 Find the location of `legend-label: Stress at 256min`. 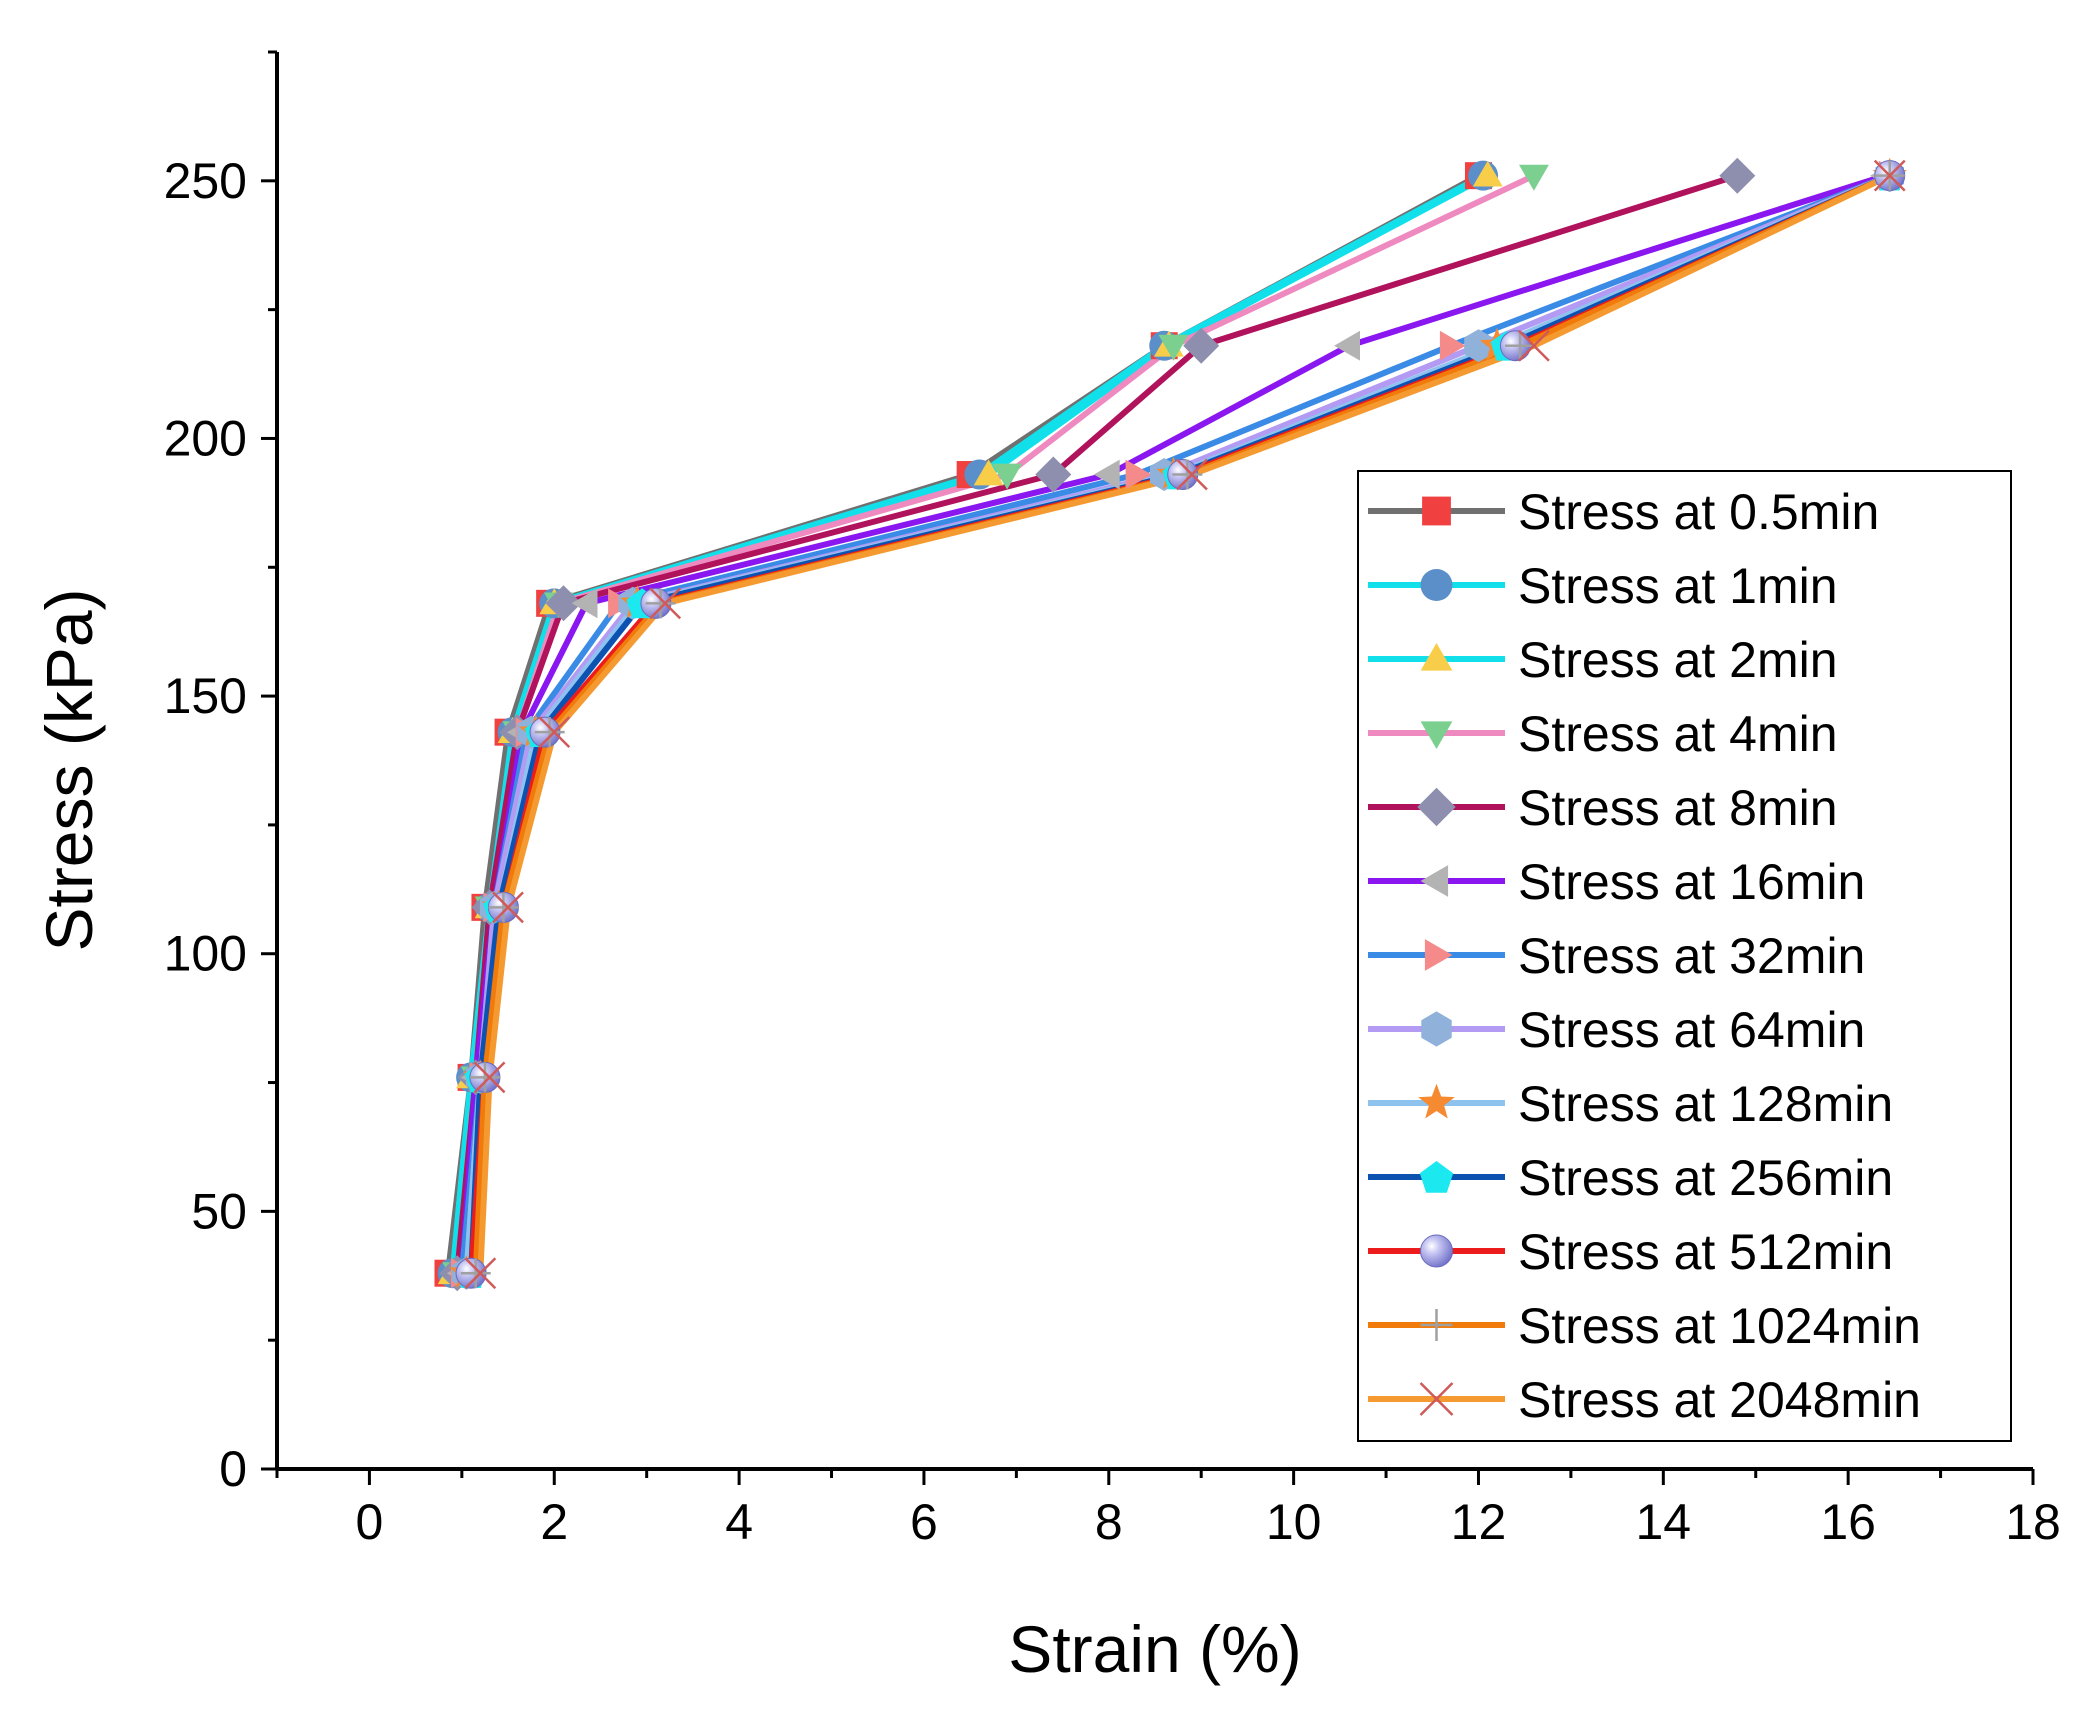

legend-label: Stress at 256min is located at coordinates (1705, 1178).